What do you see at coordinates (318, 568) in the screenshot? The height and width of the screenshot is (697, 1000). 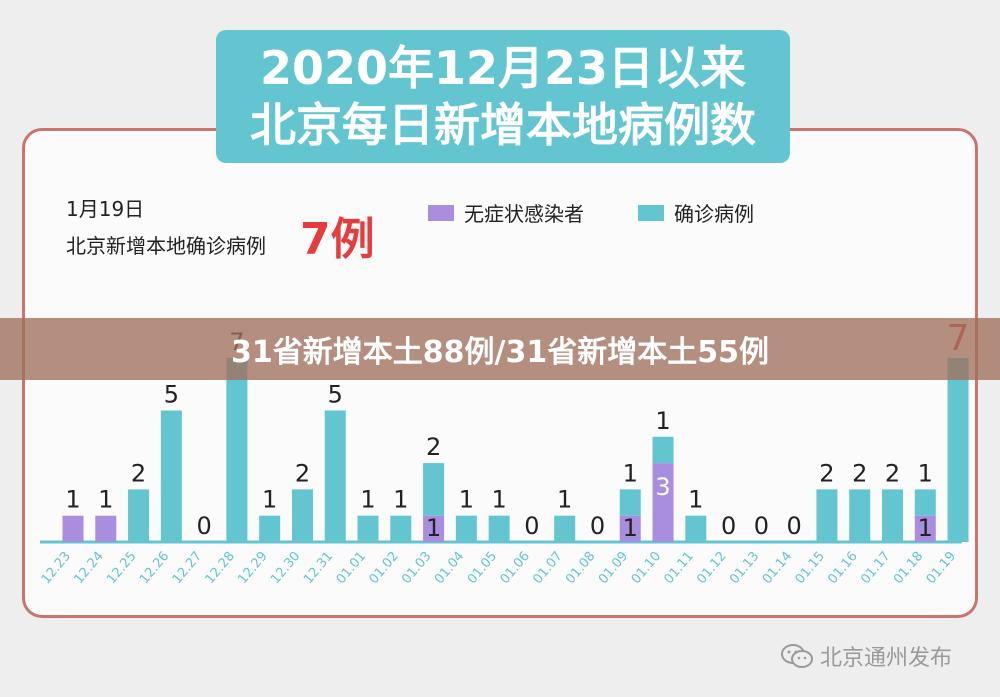 I see `x-tick-label: 12.31` at bounding box center [318, 568].